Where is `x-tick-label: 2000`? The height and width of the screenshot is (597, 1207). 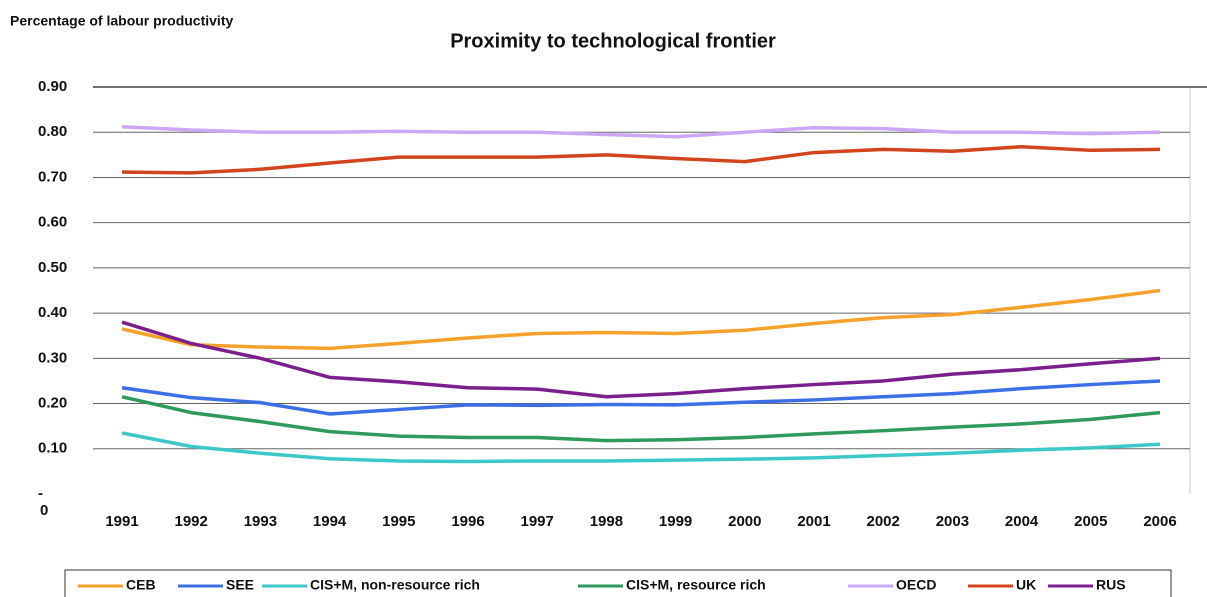 x-tick-label: 2000 is located at coordinates (744, 521).